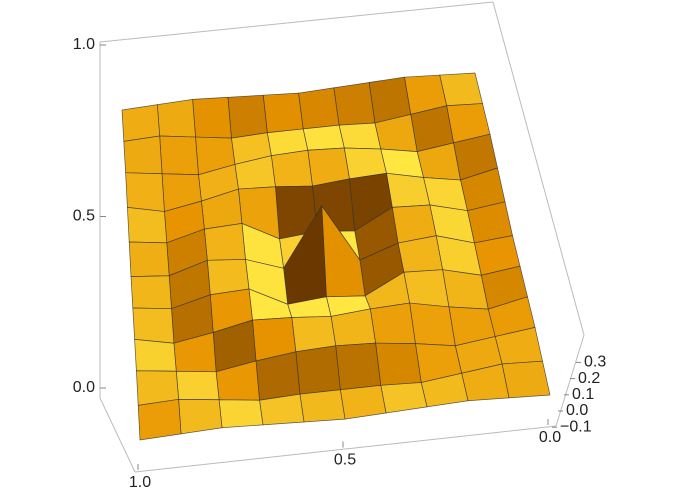  I want to click on z-tick-label: −0.1, so click(576, 426).